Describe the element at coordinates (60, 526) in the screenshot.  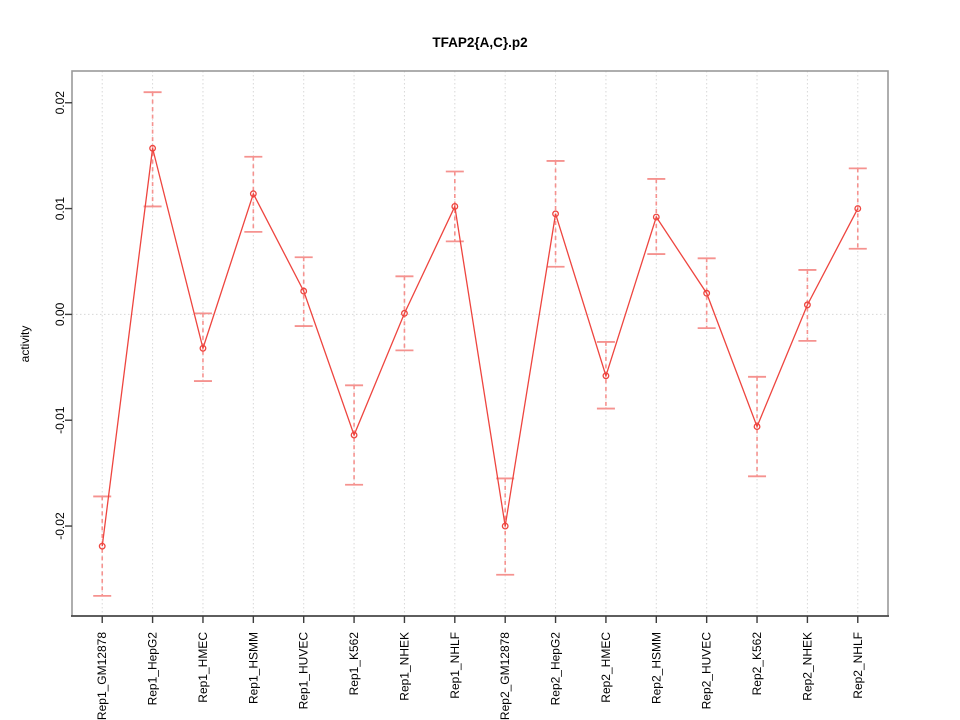
I see `y-tick-label: -0.02` at that location.